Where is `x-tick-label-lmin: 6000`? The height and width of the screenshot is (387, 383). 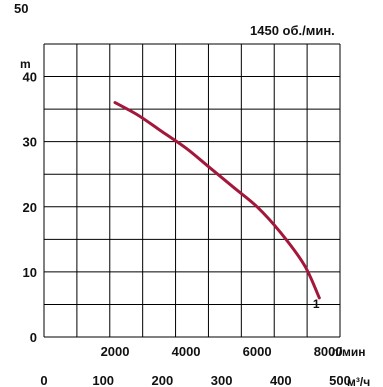
x-tick-label-lmin: 6000 is located at coordinates (257, 351).